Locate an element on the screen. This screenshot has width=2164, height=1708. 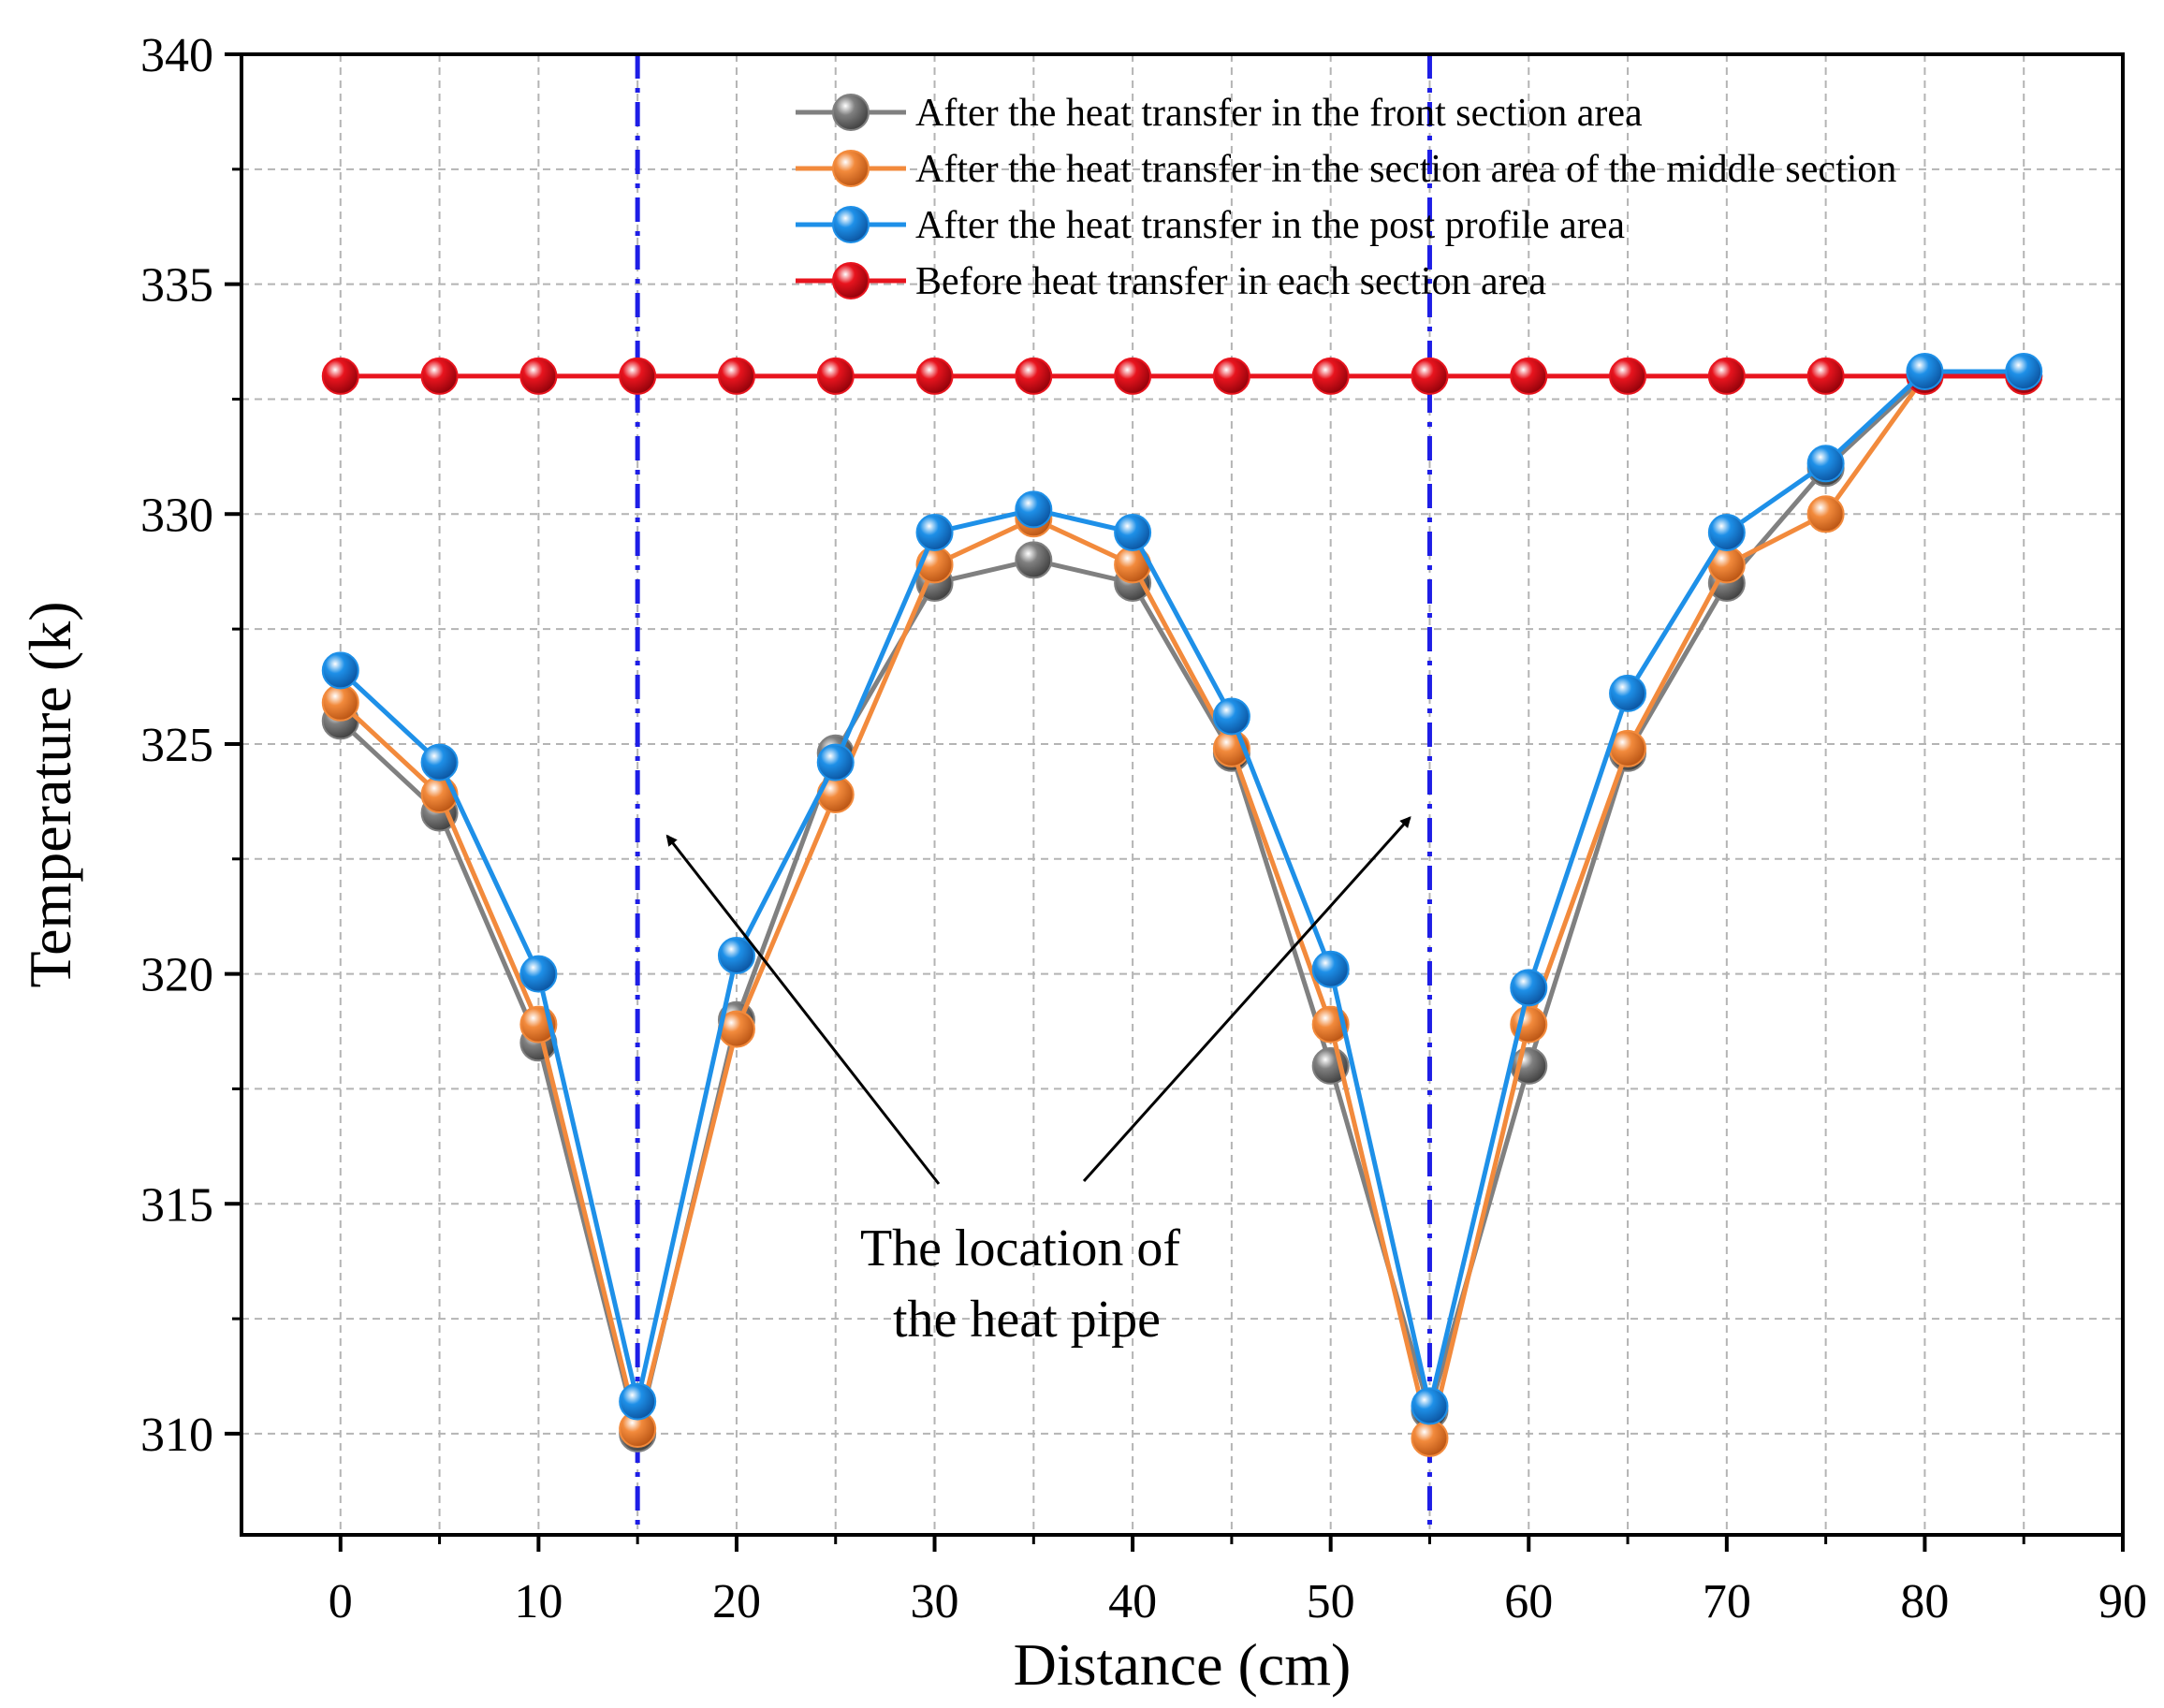
y-tick-label: 340 is located at coordinates (176, 55).